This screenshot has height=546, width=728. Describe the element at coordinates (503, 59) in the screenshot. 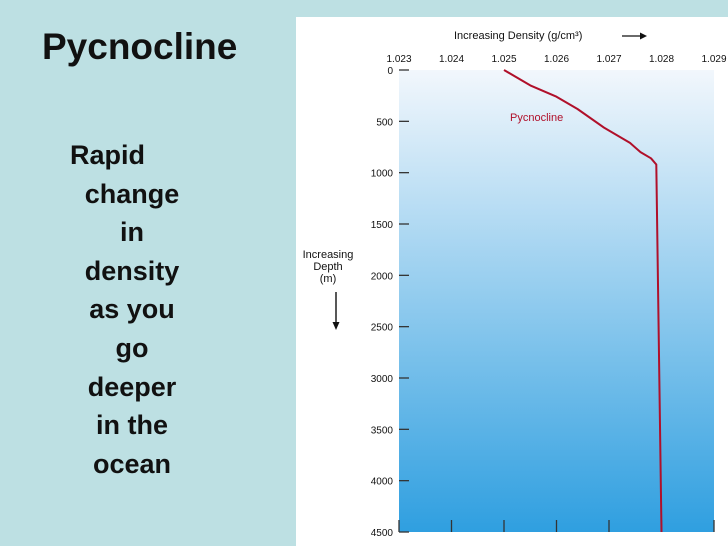

I see `x-tick-label: 1.025` at that location.